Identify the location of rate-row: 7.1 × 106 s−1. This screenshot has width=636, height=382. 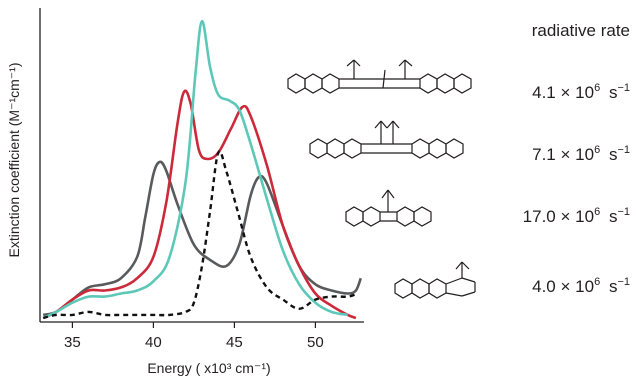
(581, 151).